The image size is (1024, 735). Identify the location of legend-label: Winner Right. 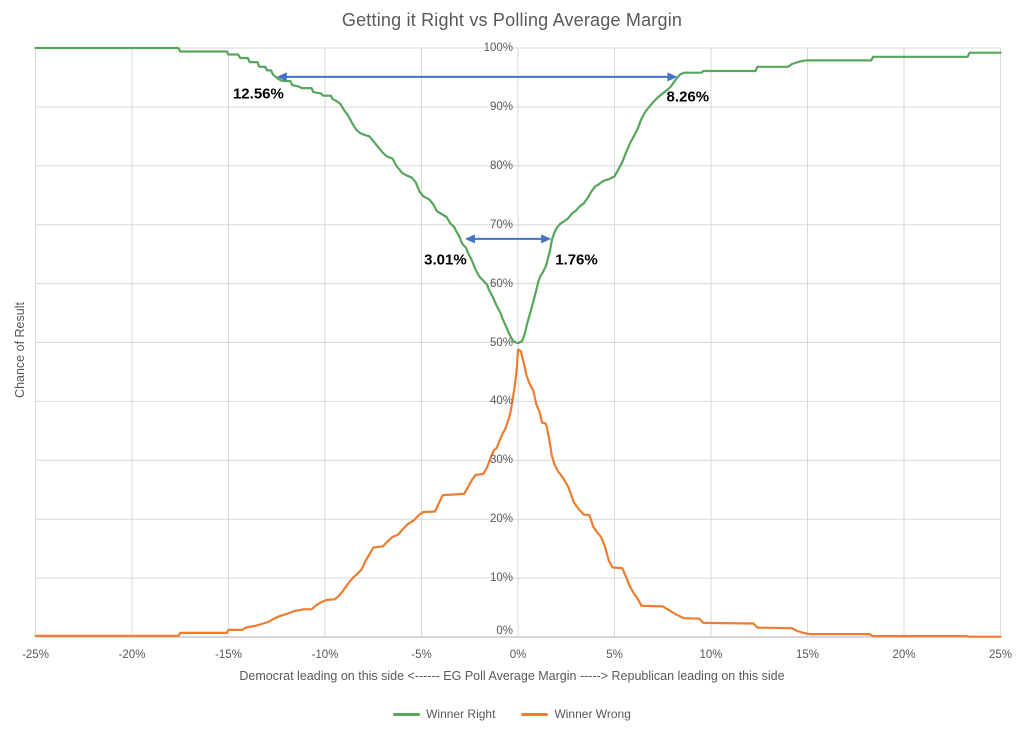
(461, 714).